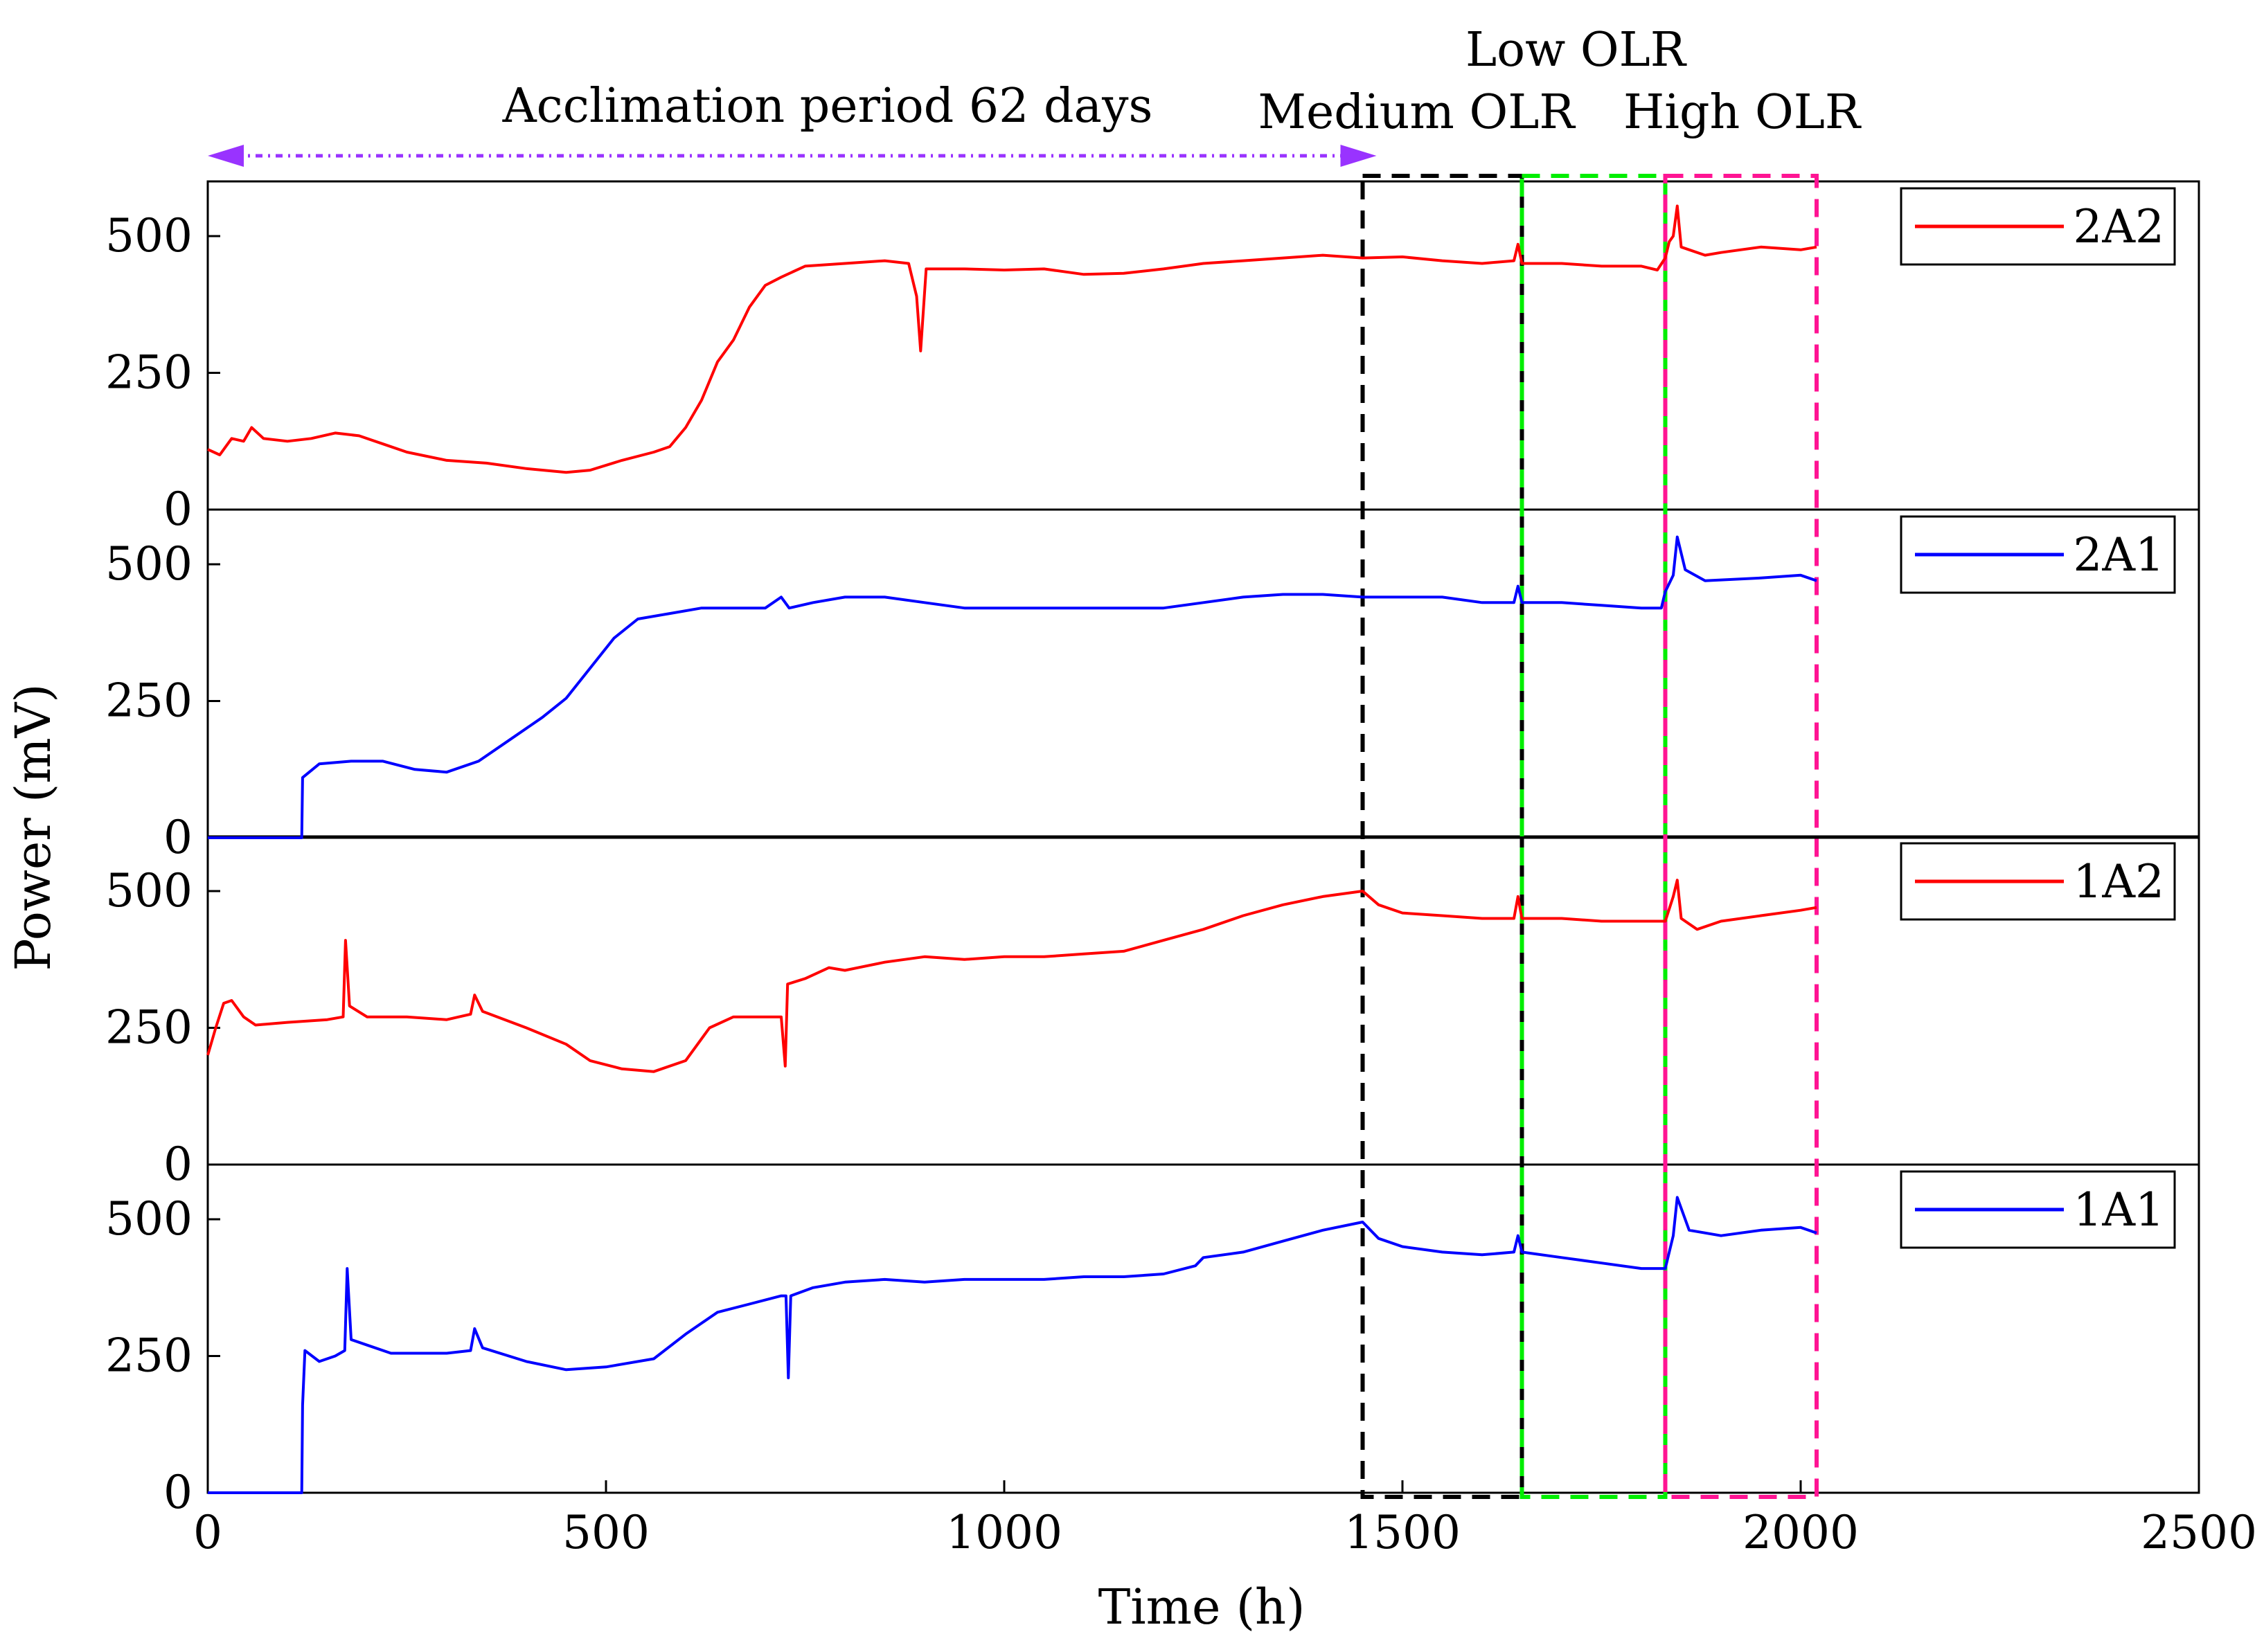 Image resolution: width=2264 pixels, height=1652 pixels. I want to click on legend-label-2A2: 2A2, so click(2118, 227).